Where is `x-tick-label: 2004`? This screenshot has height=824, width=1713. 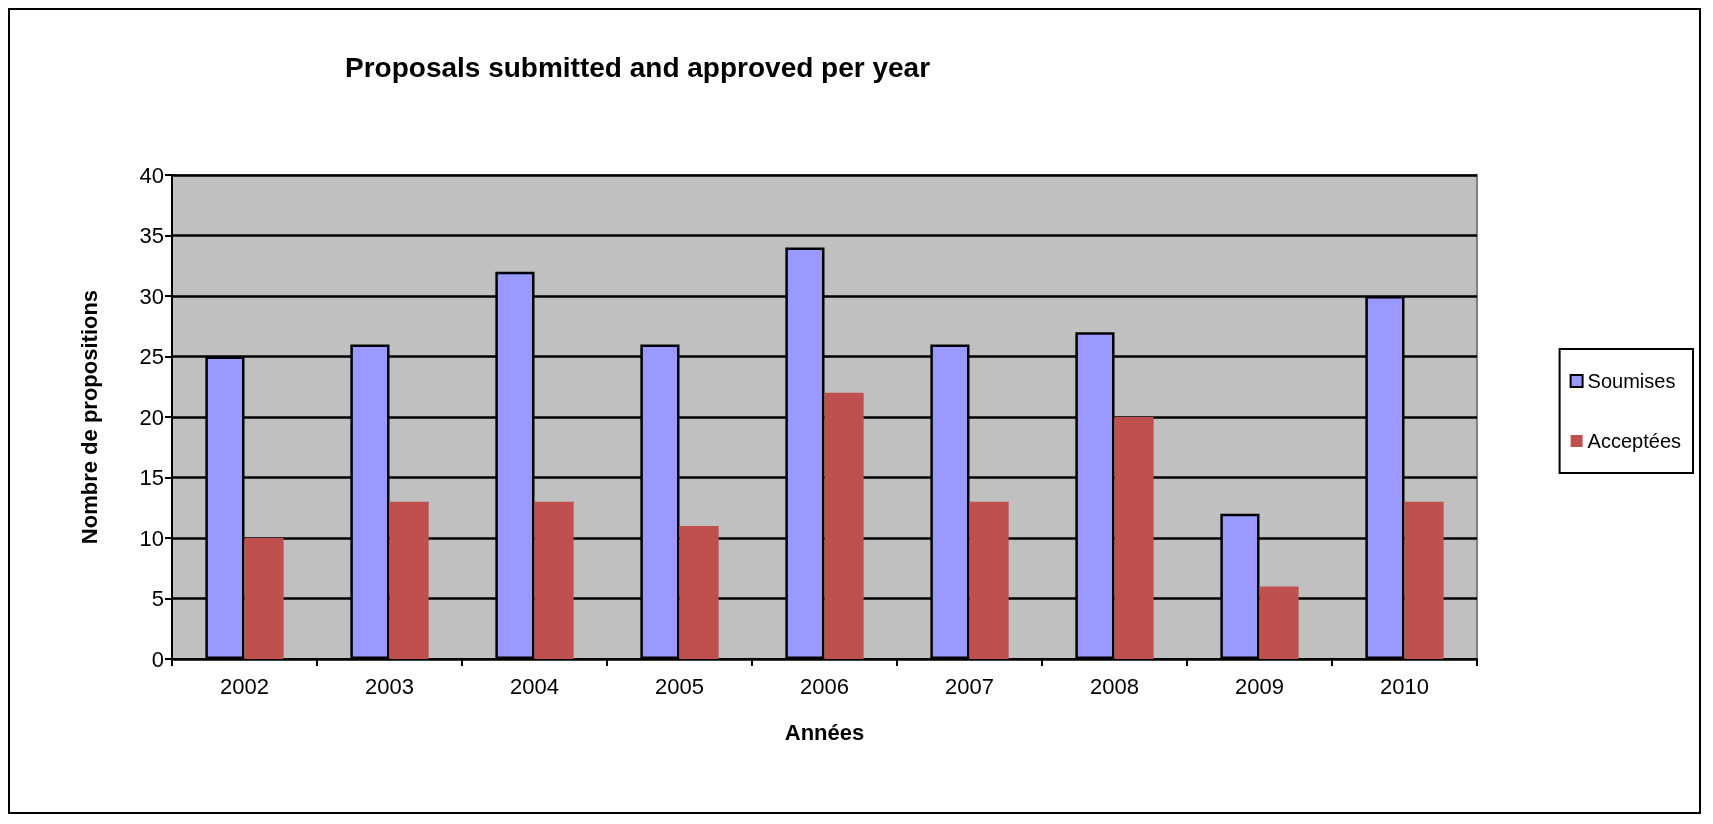
x-tick-label: 2004 is located at coordinates (534, 686).